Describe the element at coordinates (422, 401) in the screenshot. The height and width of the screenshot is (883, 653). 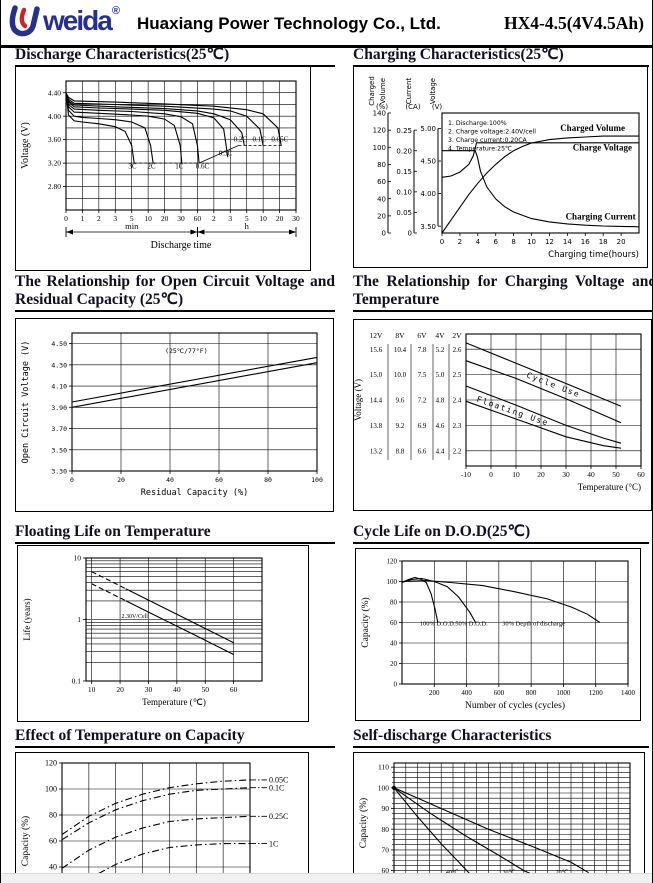
I see `svg-text: 7.2` at that location.